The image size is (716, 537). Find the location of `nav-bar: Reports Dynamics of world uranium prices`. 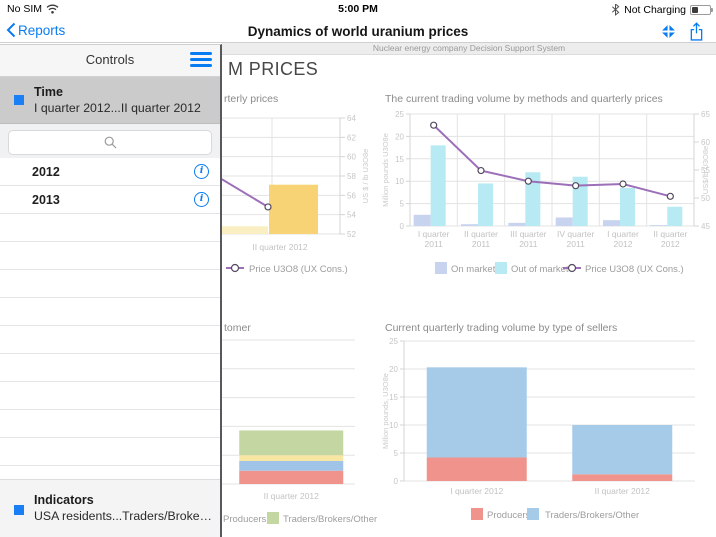

nav-bar: Reports Dynamics of world uranium prices is located at coordinates (358, 31).